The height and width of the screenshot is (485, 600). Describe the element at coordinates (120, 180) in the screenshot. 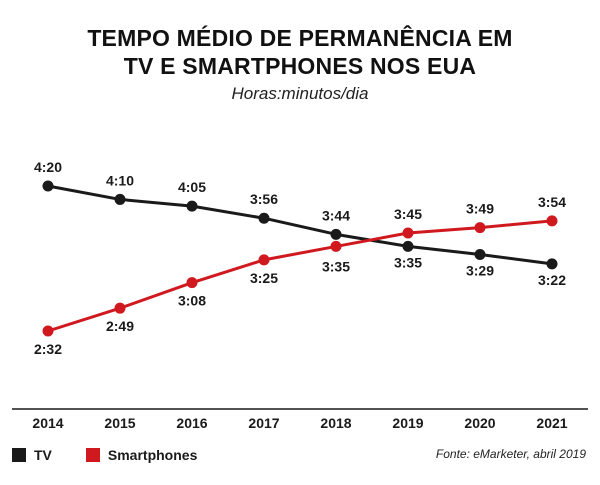

I see `data-label-tv-2015: 4:10` at that location.